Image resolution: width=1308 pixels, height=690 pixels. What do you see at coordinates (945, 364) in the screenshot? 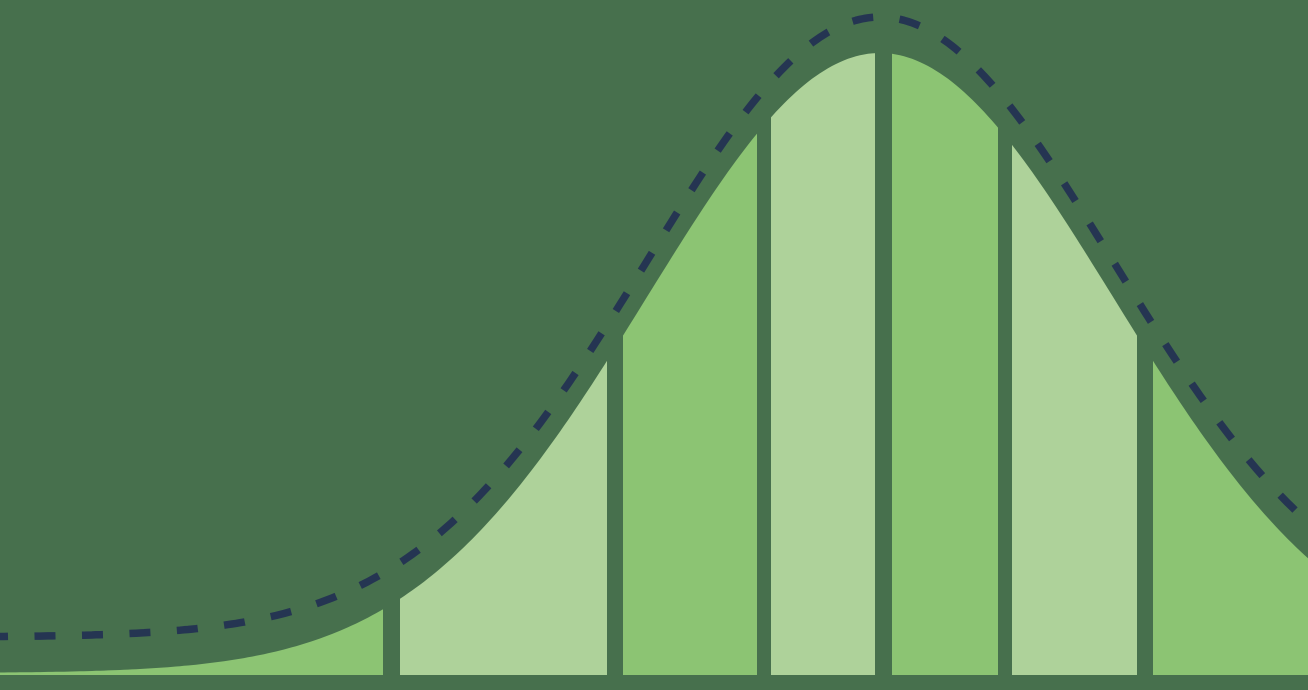
I see `bell-segment-5-medium` at bounding box center [945, 364].